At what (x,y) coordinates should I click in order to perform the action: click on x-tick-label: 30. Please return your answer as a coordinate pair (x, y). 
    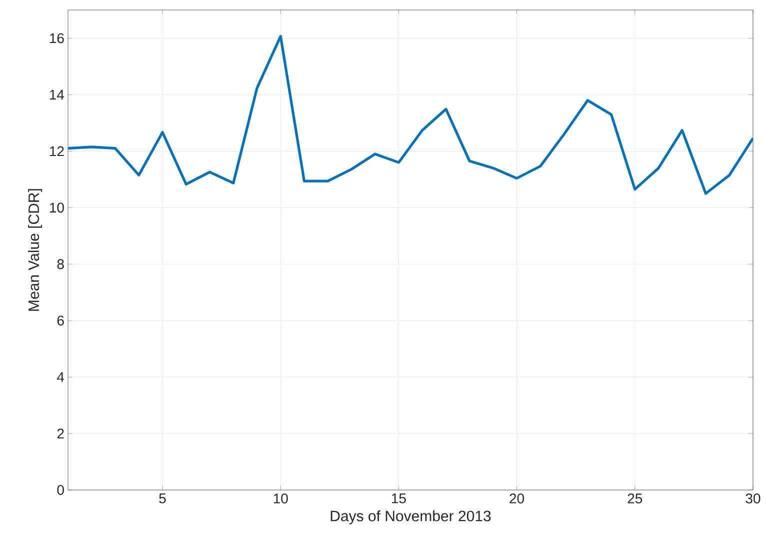
    Looking at the image, I should click on (753, 499).